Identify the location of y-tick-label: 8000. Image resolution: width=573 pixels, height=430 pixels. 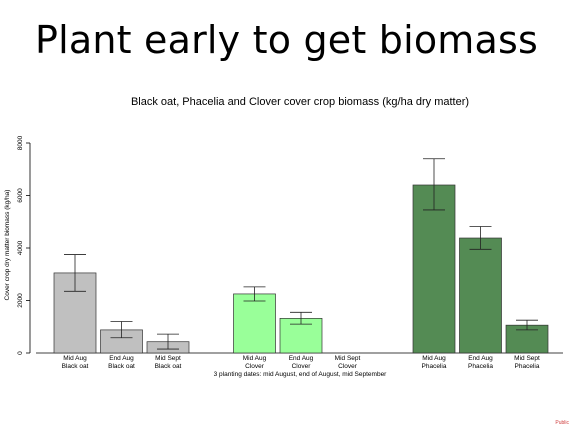
(20, 142).